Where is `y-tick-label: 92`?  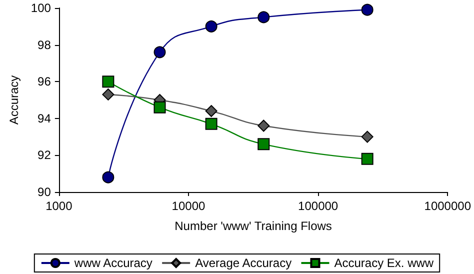
y-tick-label: 92 is located at coordinates (45, 155).